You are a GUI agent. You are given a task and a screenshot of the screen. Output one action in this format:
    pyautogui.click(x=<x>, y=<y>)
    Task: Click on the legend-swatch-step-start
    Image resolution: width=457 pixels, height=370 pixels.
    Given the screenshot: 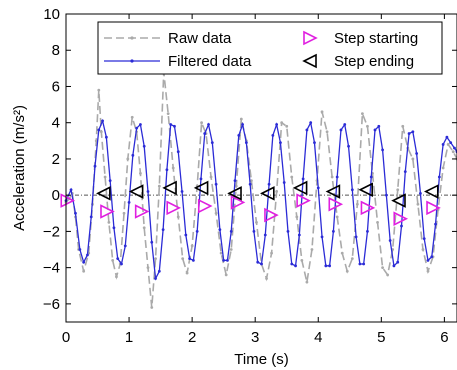 What is the action you would take?
    pyautogui.click(x=310, y=38)
    